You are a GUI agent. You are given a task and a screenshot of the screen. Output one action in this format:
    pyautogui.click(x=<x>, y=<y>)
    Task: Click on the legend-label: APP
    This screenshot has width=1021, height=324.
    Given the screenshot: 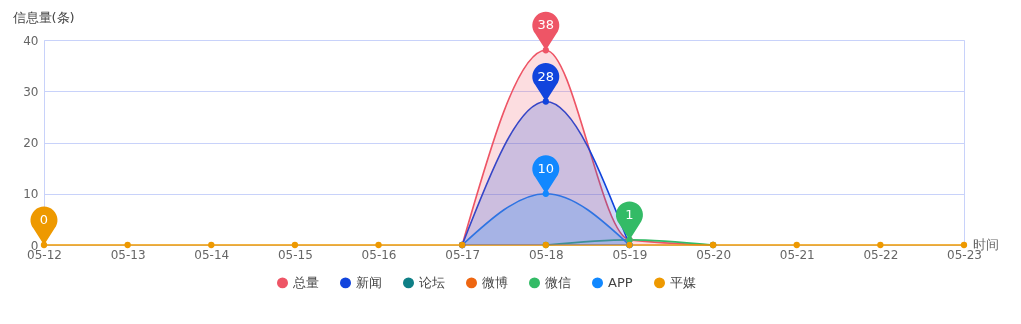 What is the action you would take?
    pyautogui.click(x=620, y=282)
    